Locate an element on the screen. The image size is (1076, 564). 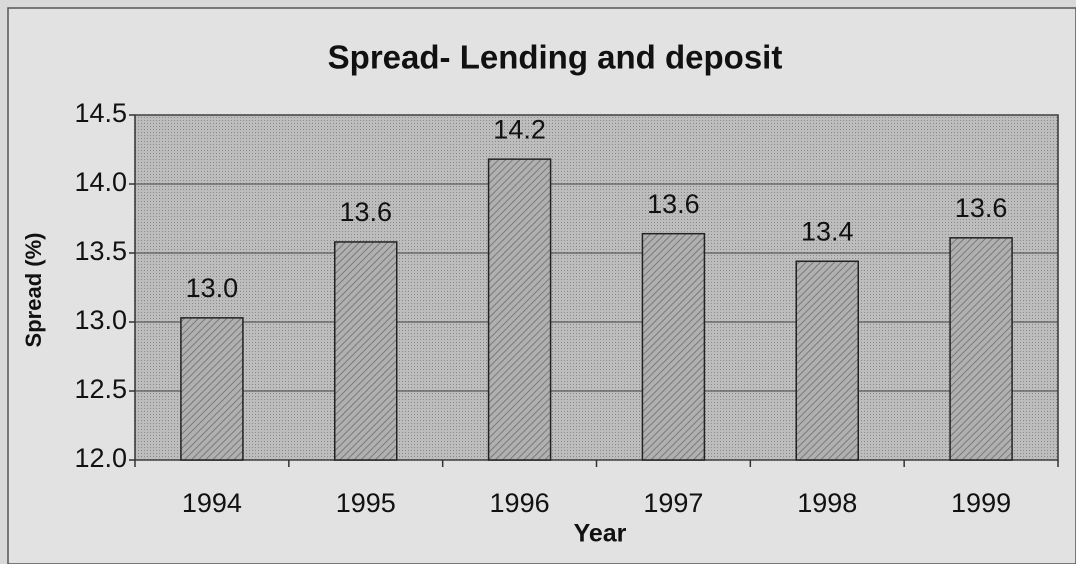
data-label: 13.4 is located at coordinates (827, 231).